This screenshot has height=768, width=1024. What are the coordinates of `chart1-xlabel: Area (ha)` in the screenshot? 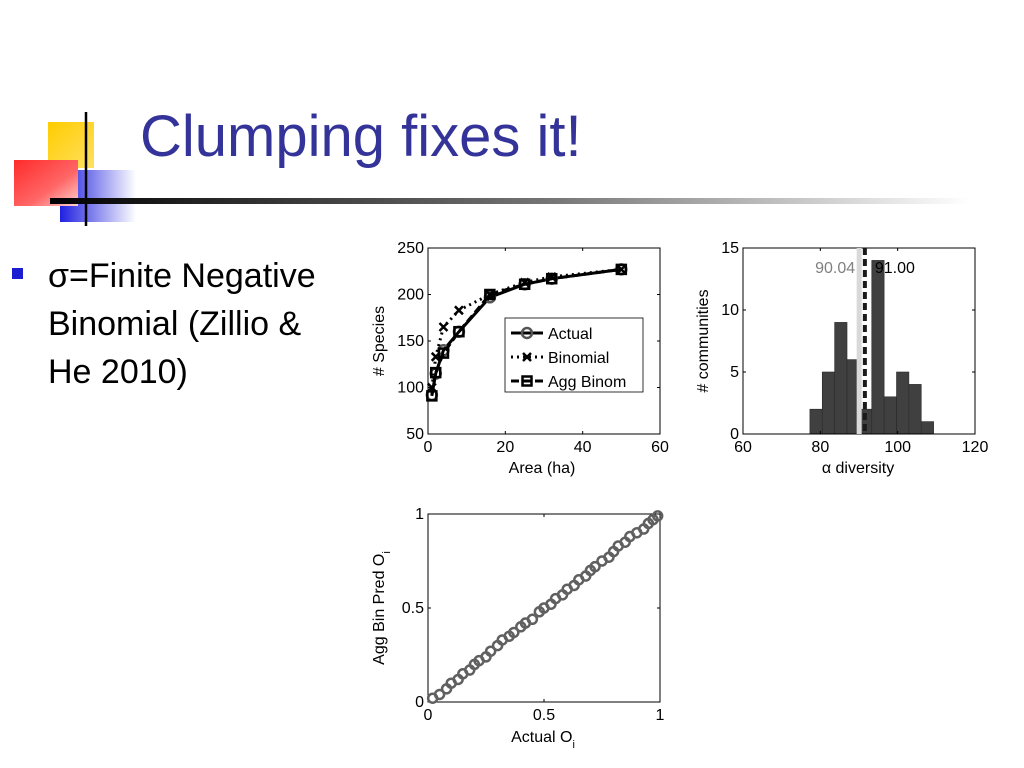 It's located at (542, 468).